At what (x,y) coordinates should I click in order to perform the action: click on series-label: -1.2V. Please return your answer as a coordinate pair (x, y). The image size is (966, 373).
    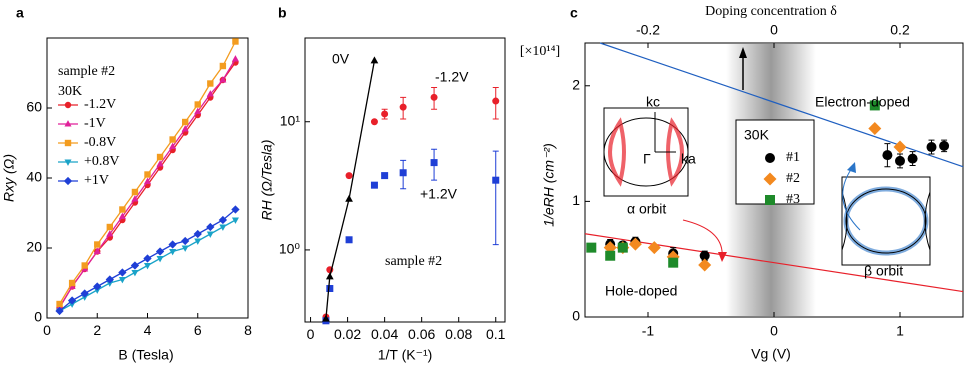
    Looking at the image, I should click on (452, 77).